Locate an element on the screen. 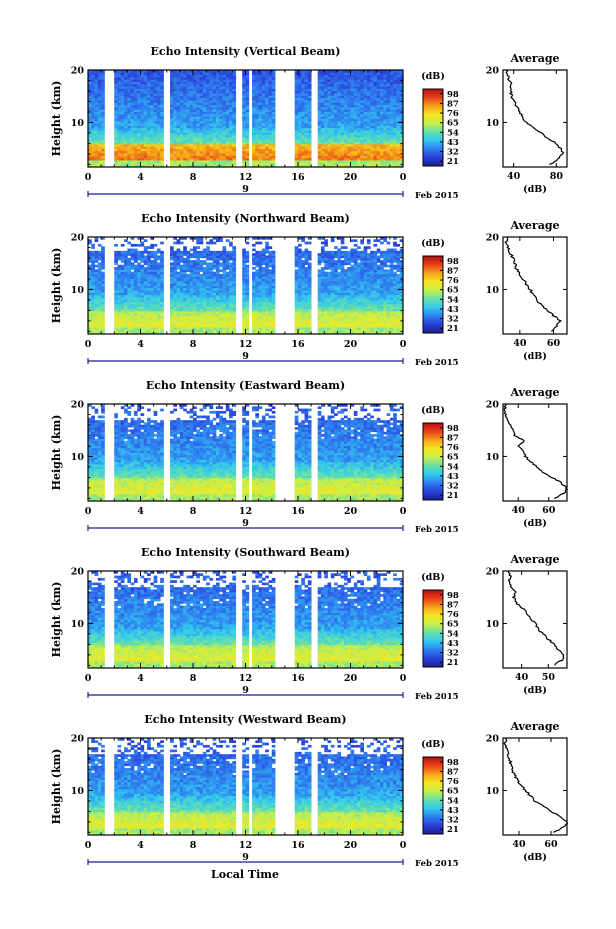  y-axis-label: Height (km) is located at coordinates (56, 119).